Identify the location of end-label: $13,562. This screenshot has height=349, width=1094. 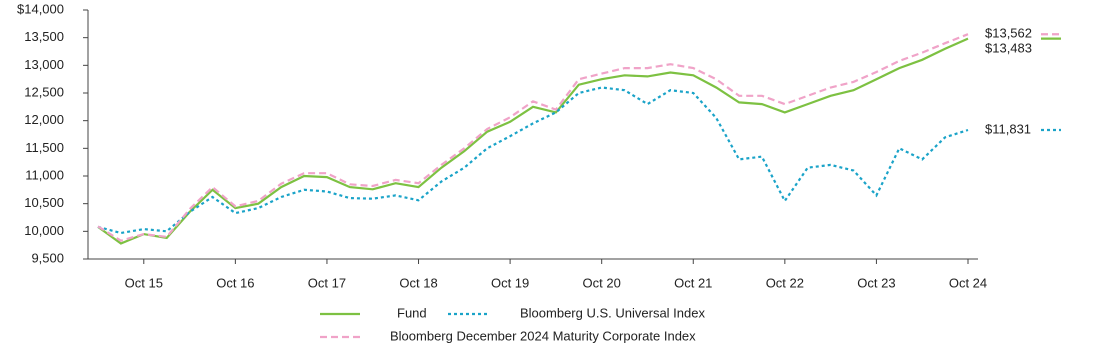
(1008, 33).